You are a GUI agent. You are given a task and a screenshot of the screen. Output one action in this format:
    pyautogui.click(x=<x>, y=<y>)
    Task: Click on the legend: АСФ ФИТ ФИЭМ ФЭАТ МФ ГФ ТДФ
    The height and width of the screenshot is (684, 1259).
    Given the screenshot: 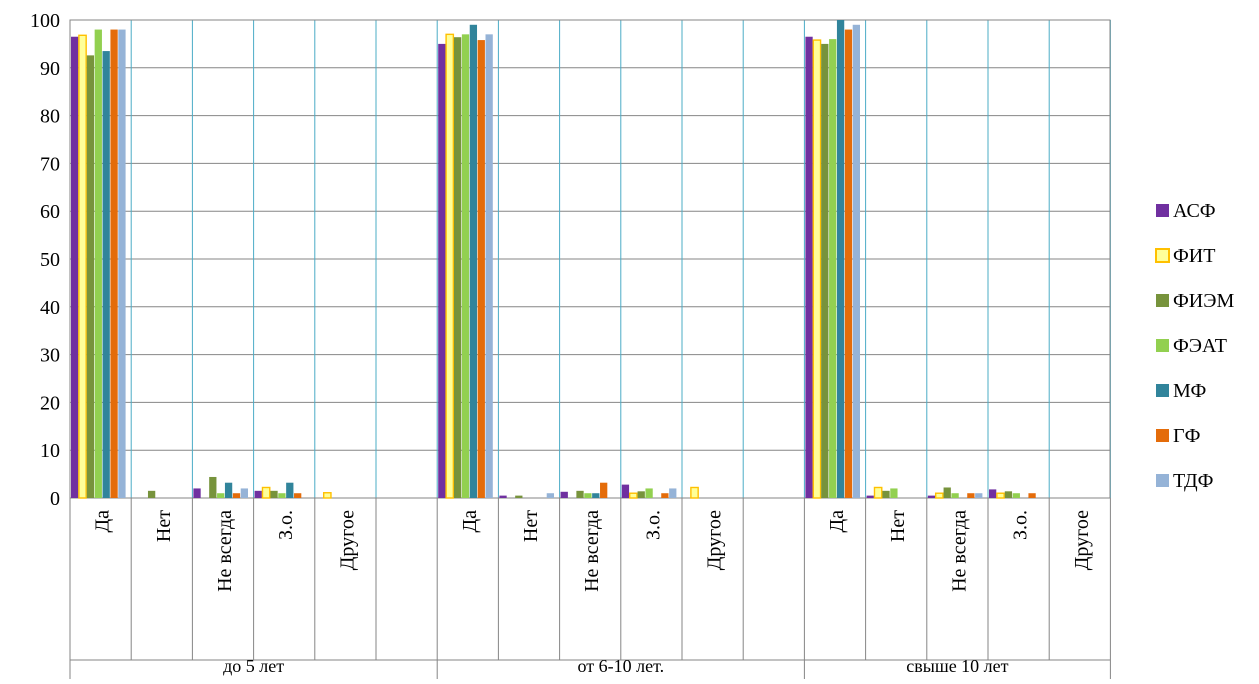 What is the action you would take?
    pyautogui.click(x=1194, y=346)
    